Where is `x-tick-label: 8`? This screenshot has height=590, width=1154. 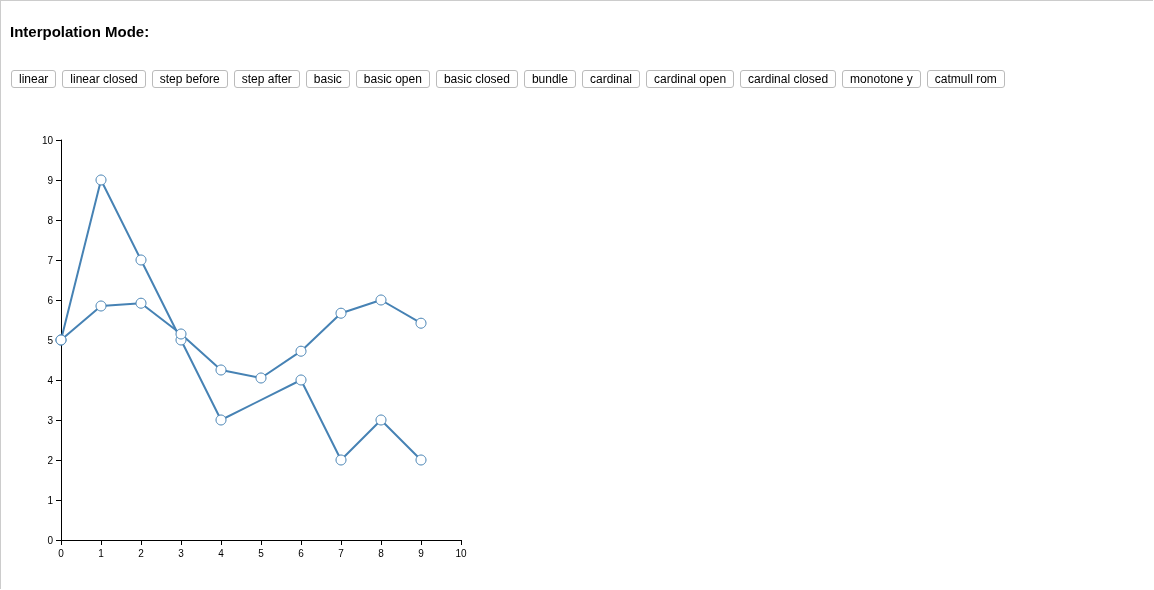 x-tick-label: 8 is located at coordinates (381, 553).